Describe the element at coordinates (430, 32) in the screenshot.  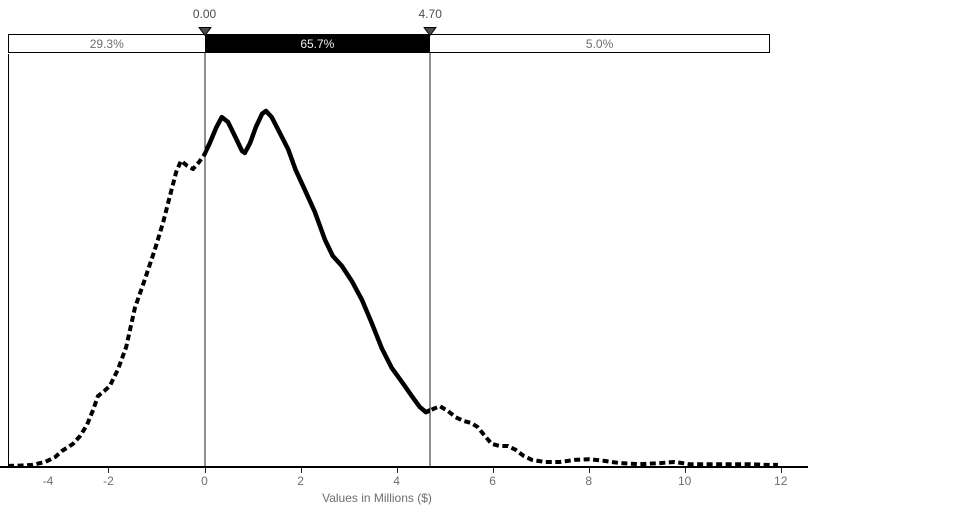
I see `upper-grabber-icon` at that location.